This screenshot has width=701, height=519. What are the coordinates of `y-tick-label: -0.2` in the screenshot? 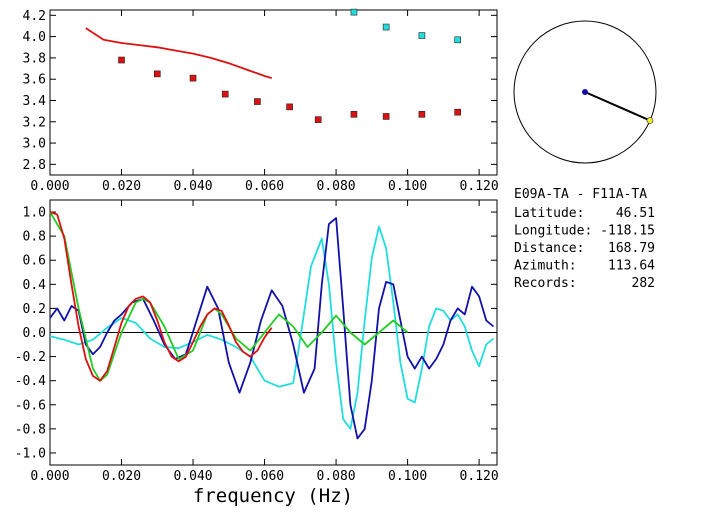 It's located at (30, 357).